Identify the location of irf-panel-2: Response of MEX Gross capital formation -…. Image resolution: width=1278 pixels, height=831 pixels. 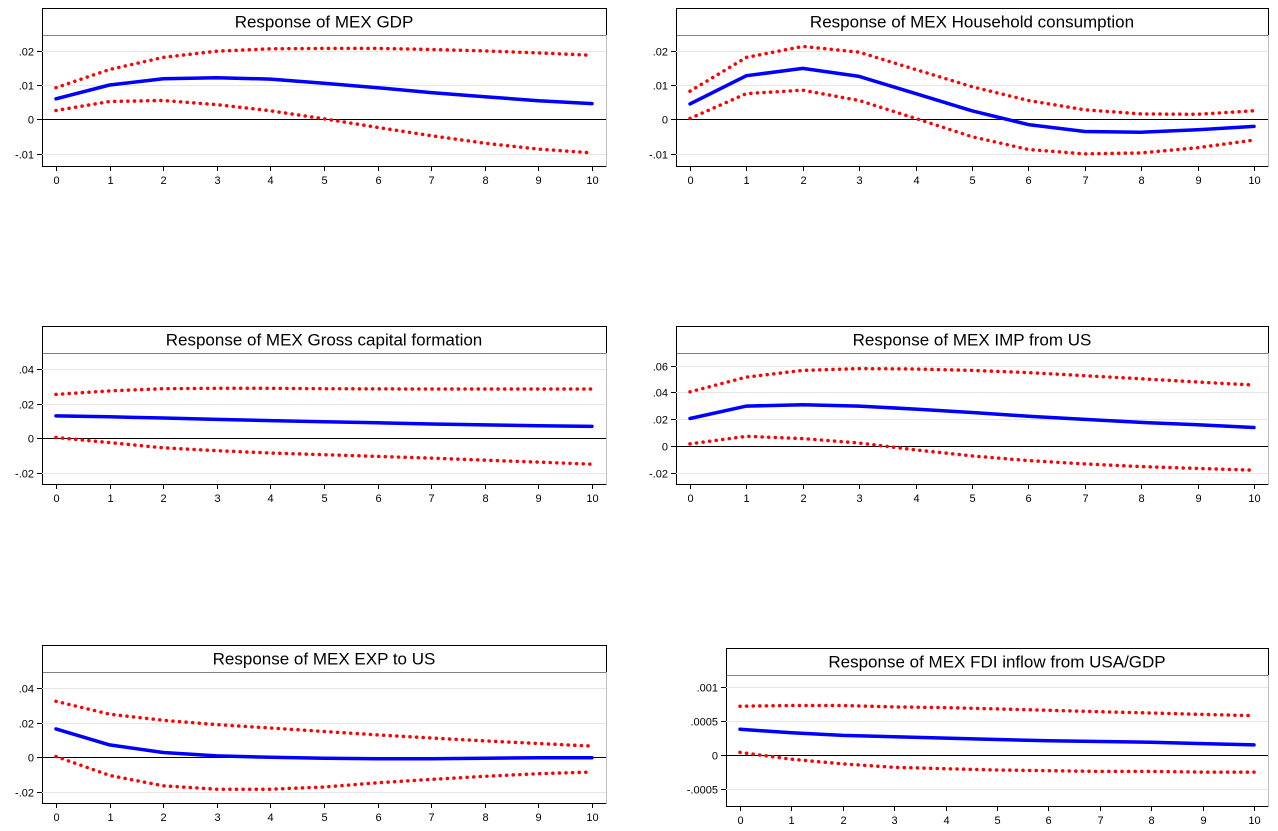
(311, 415).